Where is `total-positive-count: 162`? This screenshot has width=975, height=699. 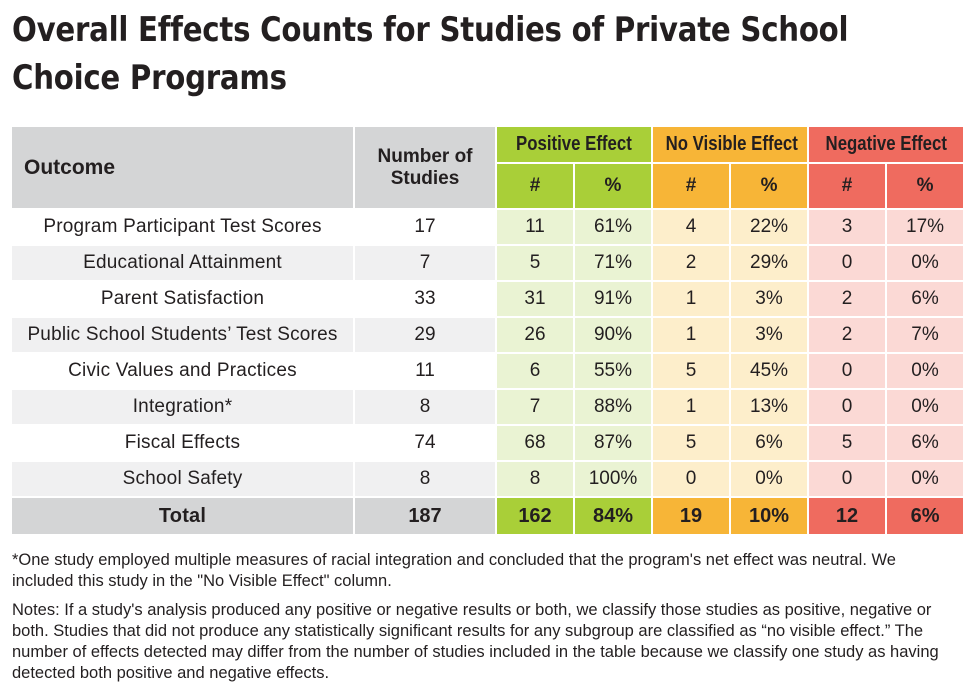 total-positive-count: 162 is located at coordinates (535, 516).